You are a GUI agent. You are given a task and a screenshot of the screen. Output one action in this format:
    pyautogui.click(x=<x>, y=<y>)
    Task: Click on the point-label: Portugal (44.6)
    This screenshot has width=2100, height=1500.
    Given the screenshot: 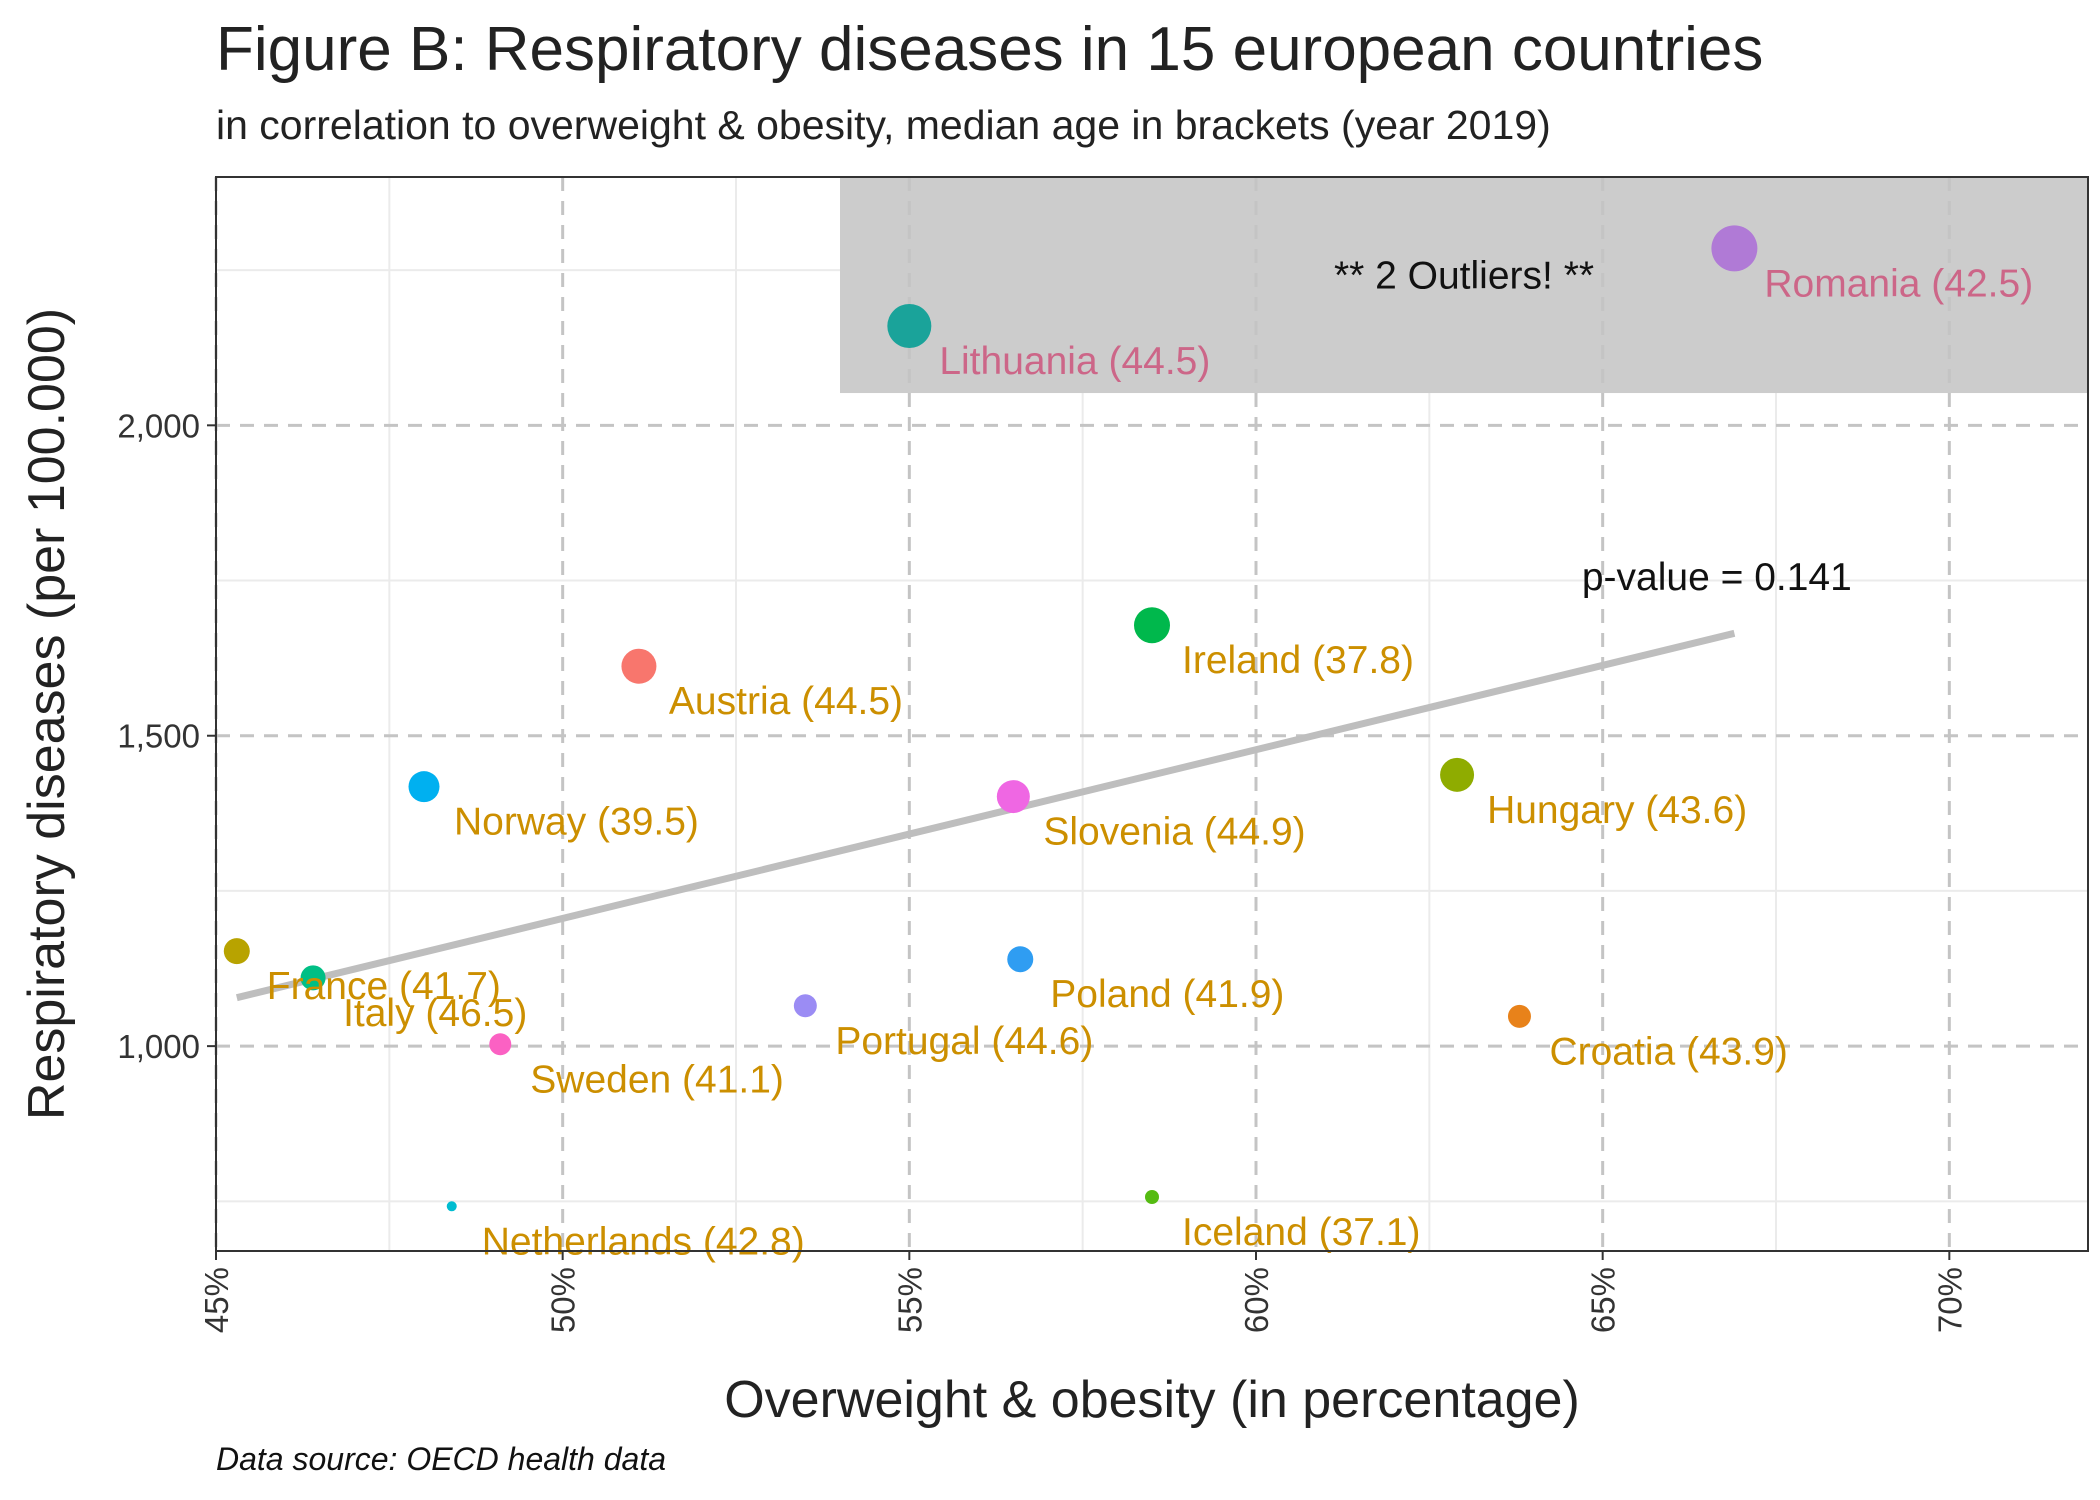 What is the action you would take?
    pyautogui.click(x=964, y=1041)
    